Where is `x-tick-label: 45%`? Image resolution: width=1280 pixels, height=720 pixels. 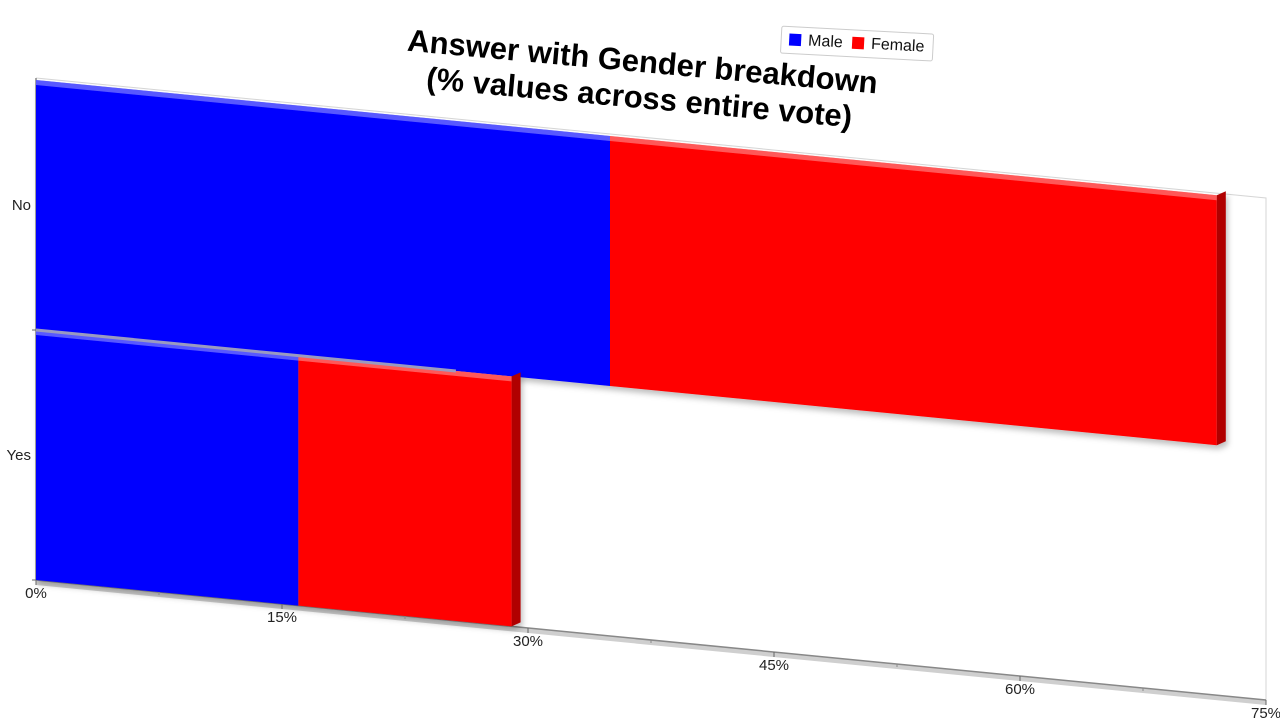
x-tick-label: 45% is located at coordinates (774, 665).